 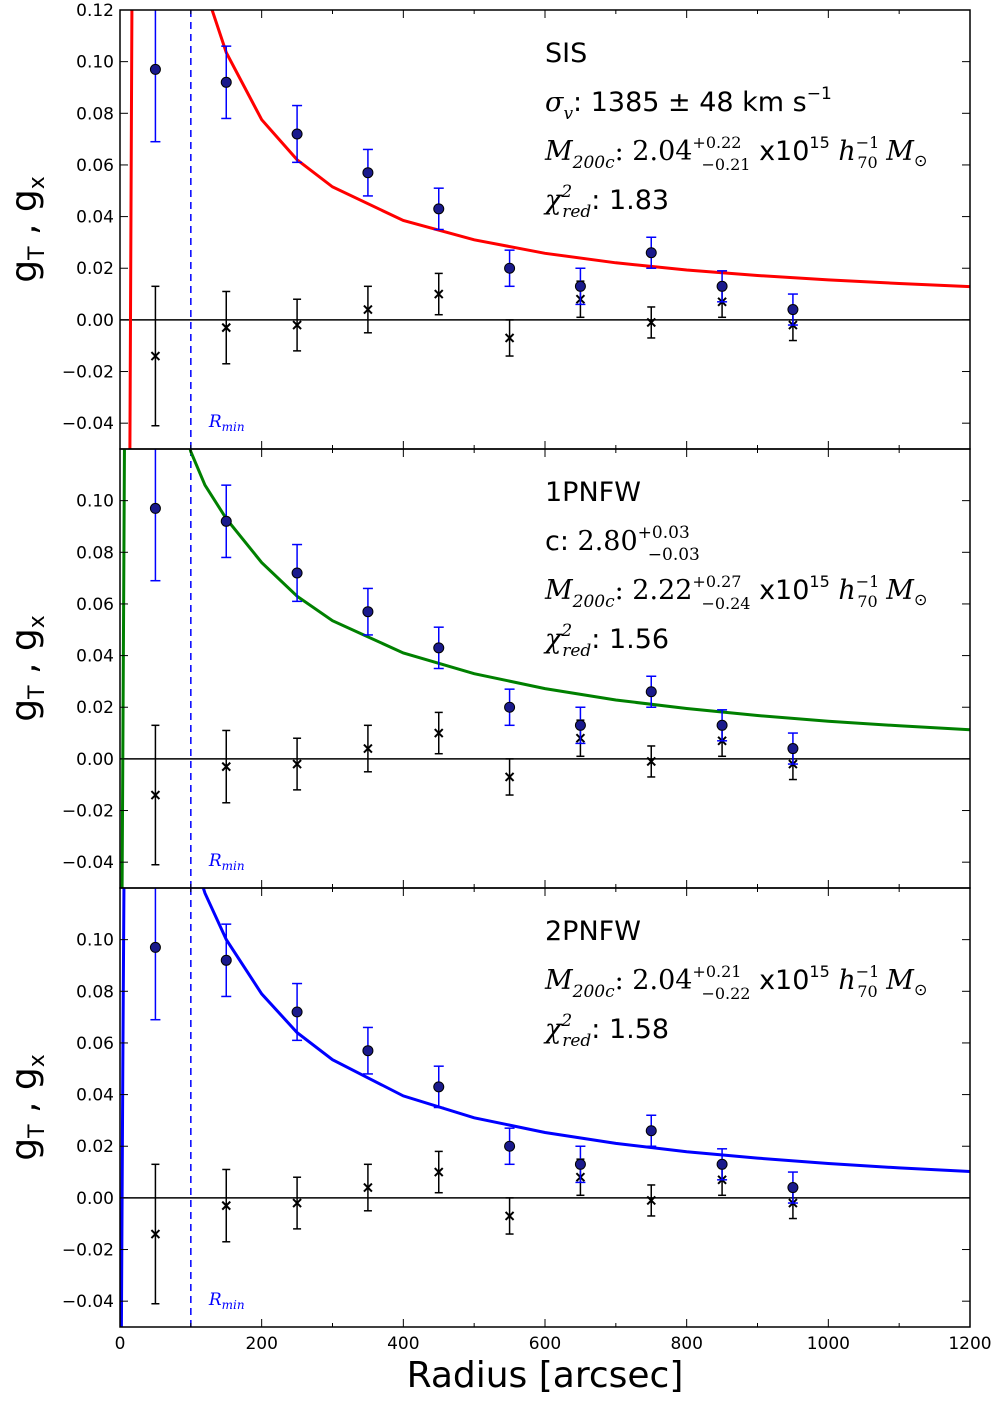 I want to click on annotation-sup: +0.22, so click(x=716, y=142).